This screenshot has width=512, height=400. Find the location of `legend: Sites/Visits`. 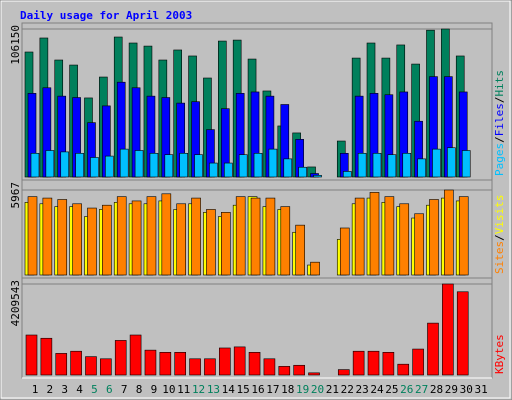

legend: Sites/Visits is located at coordinates (499, 235).